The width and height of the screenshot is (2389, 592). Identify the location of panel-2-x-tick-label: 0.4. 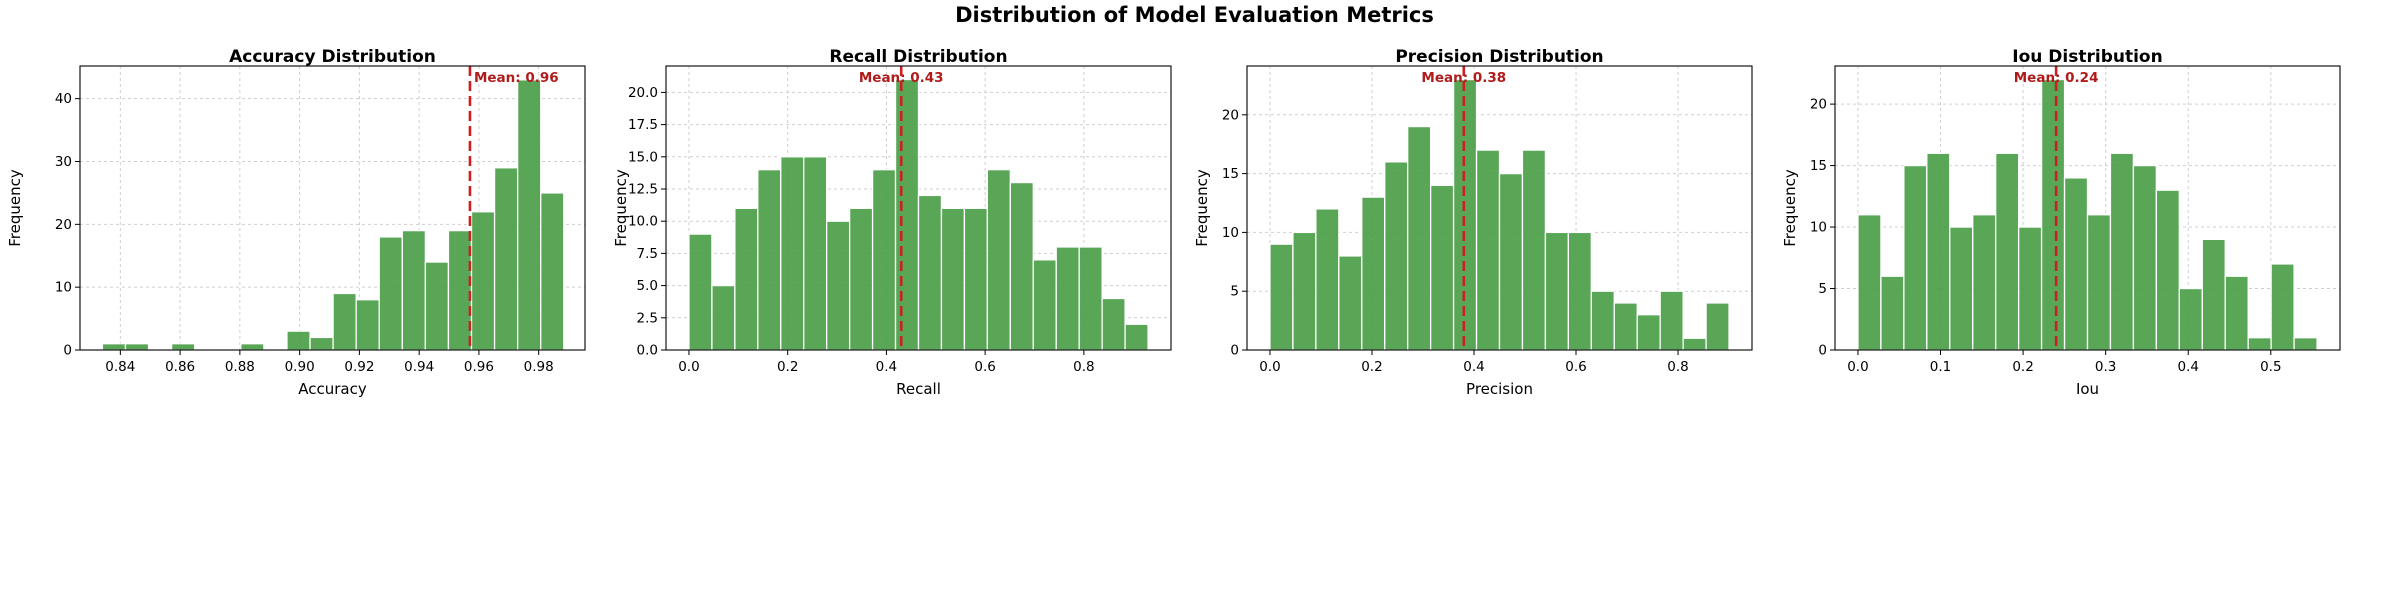
(886, 367).